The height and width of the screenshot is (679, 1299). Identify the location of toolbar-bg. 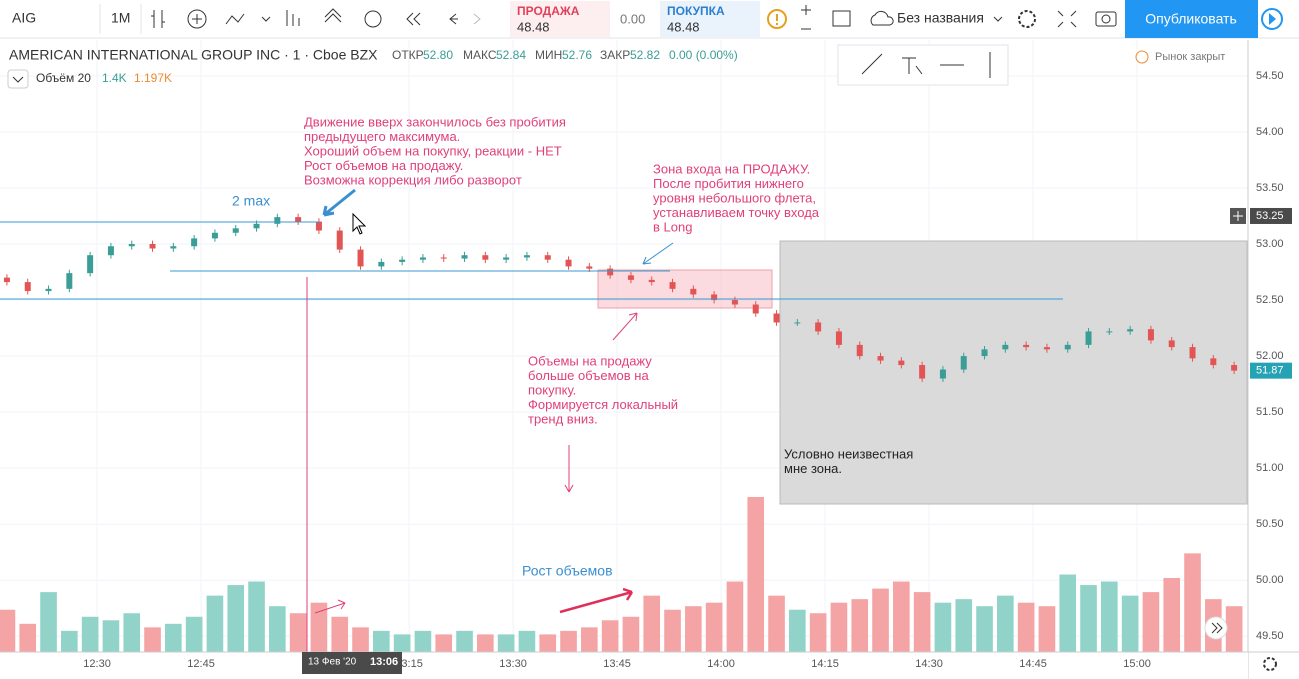
(649, 19).